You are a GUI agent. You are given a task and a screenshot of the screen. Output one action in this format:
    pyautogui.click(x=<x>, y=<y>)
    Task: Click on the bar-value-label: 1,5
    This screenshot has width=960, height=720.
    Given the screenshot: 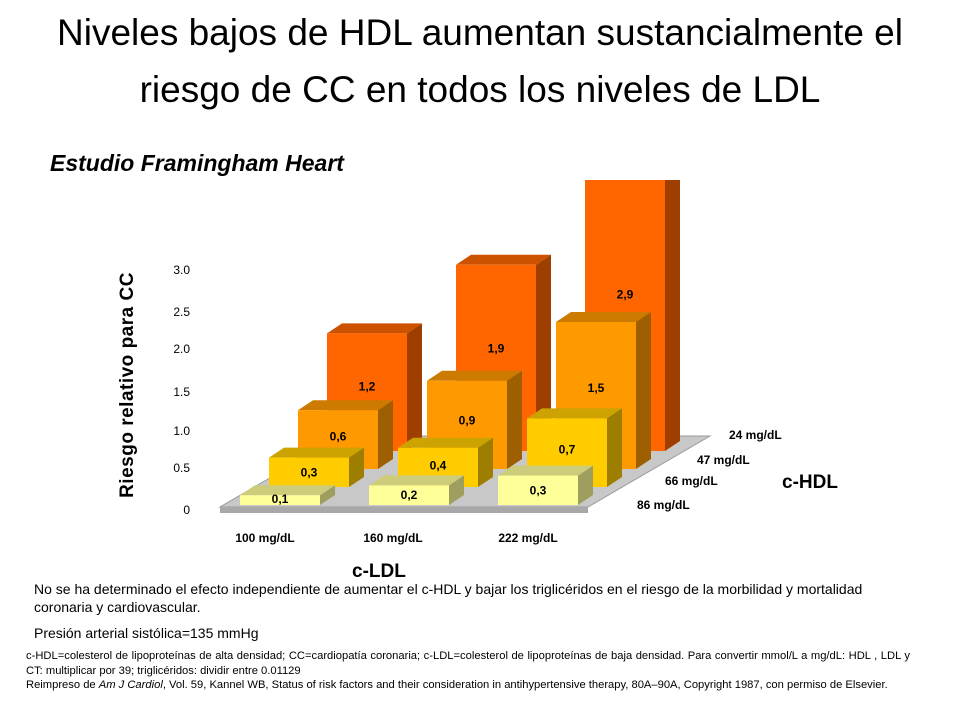 What is the action you would take?
    pyautogui.click(x=596, y=388)
    